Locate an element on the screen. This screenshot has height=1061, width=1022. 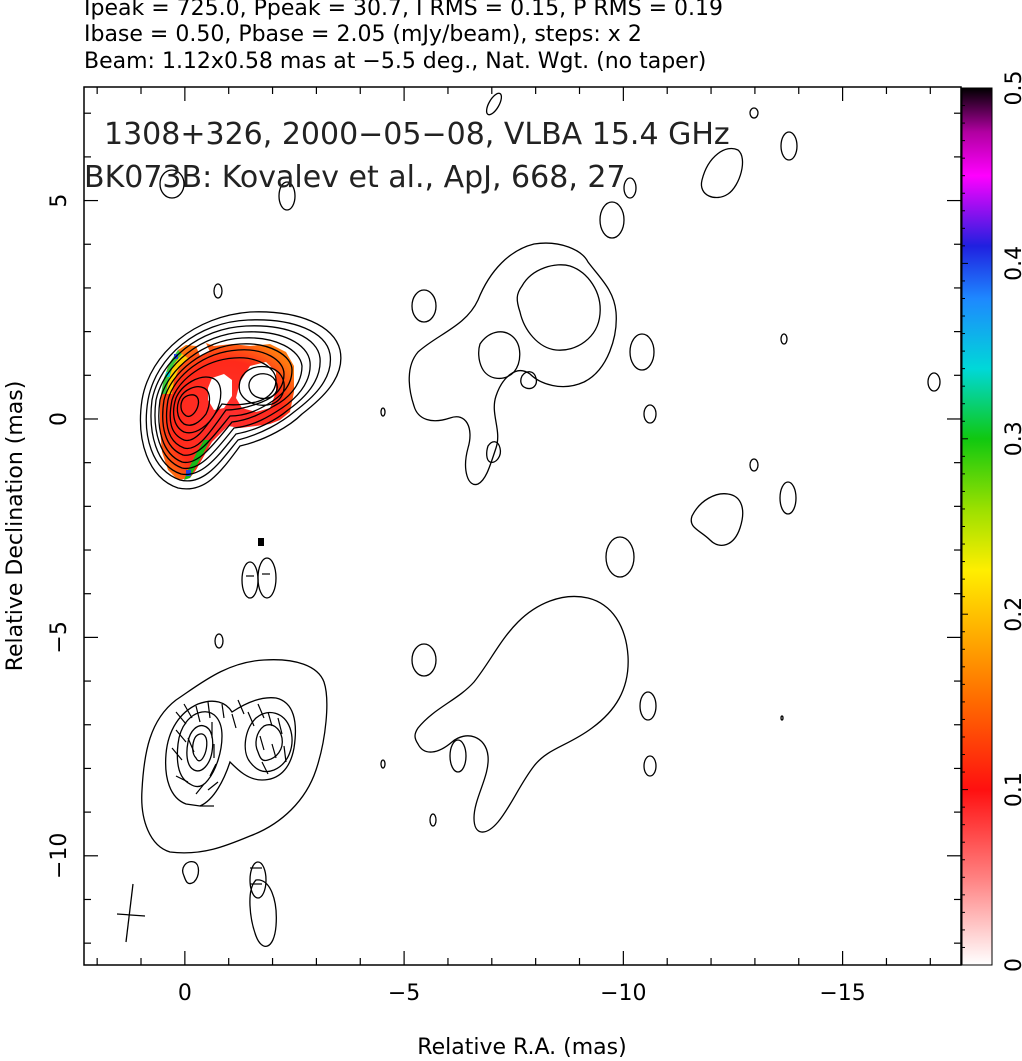
polarization-vectors is located at coordinates (229, 729).